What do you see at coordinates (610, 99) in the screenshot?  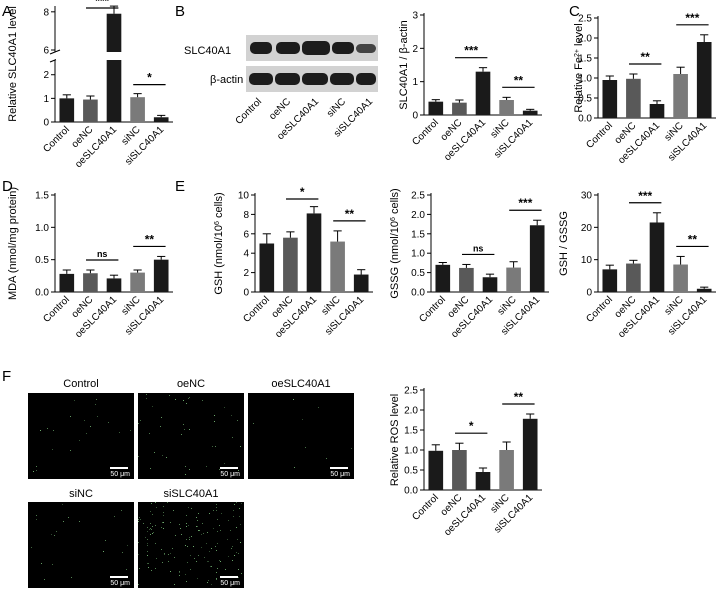 I see `bar-control` at bounding box center [610, 99].